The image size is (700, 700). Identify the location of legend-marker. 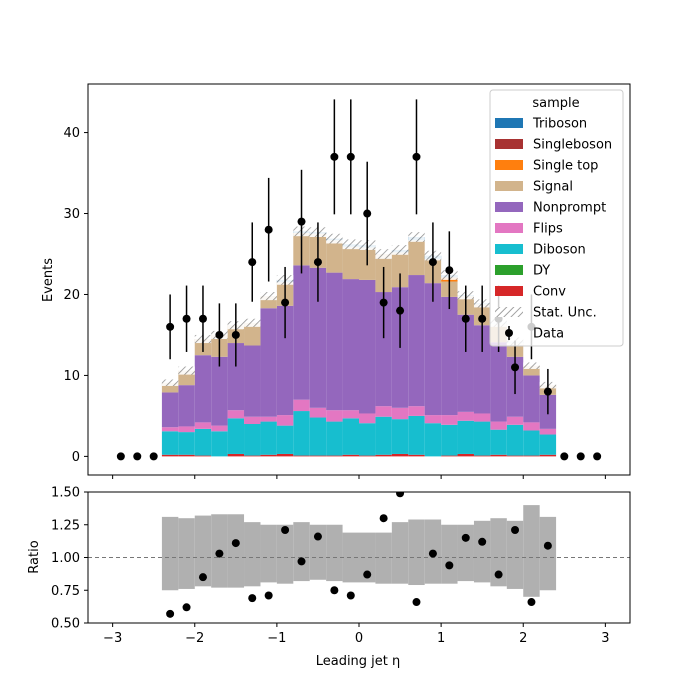
(509, 333).